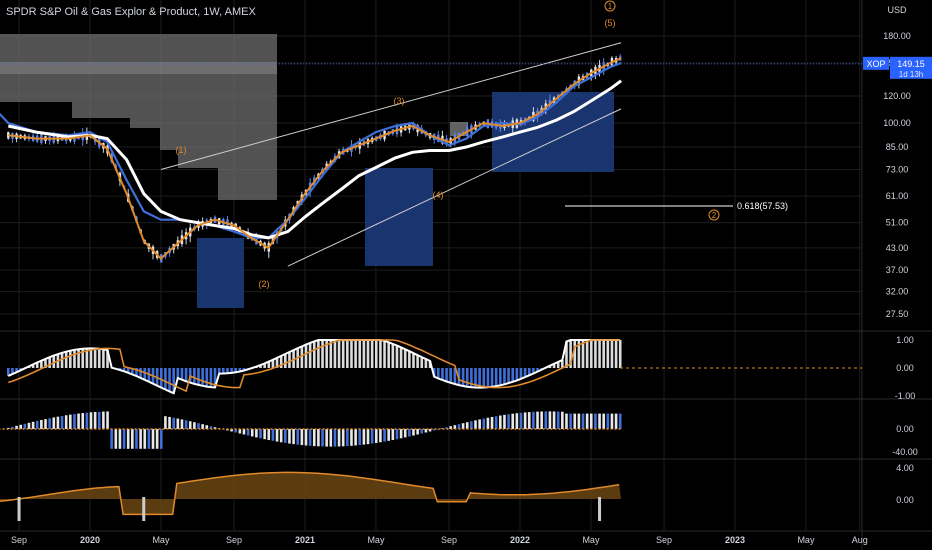  Describe the element at coordinates (714, 215) in the screenshot. I see `circled-label-2: 2` at that location.